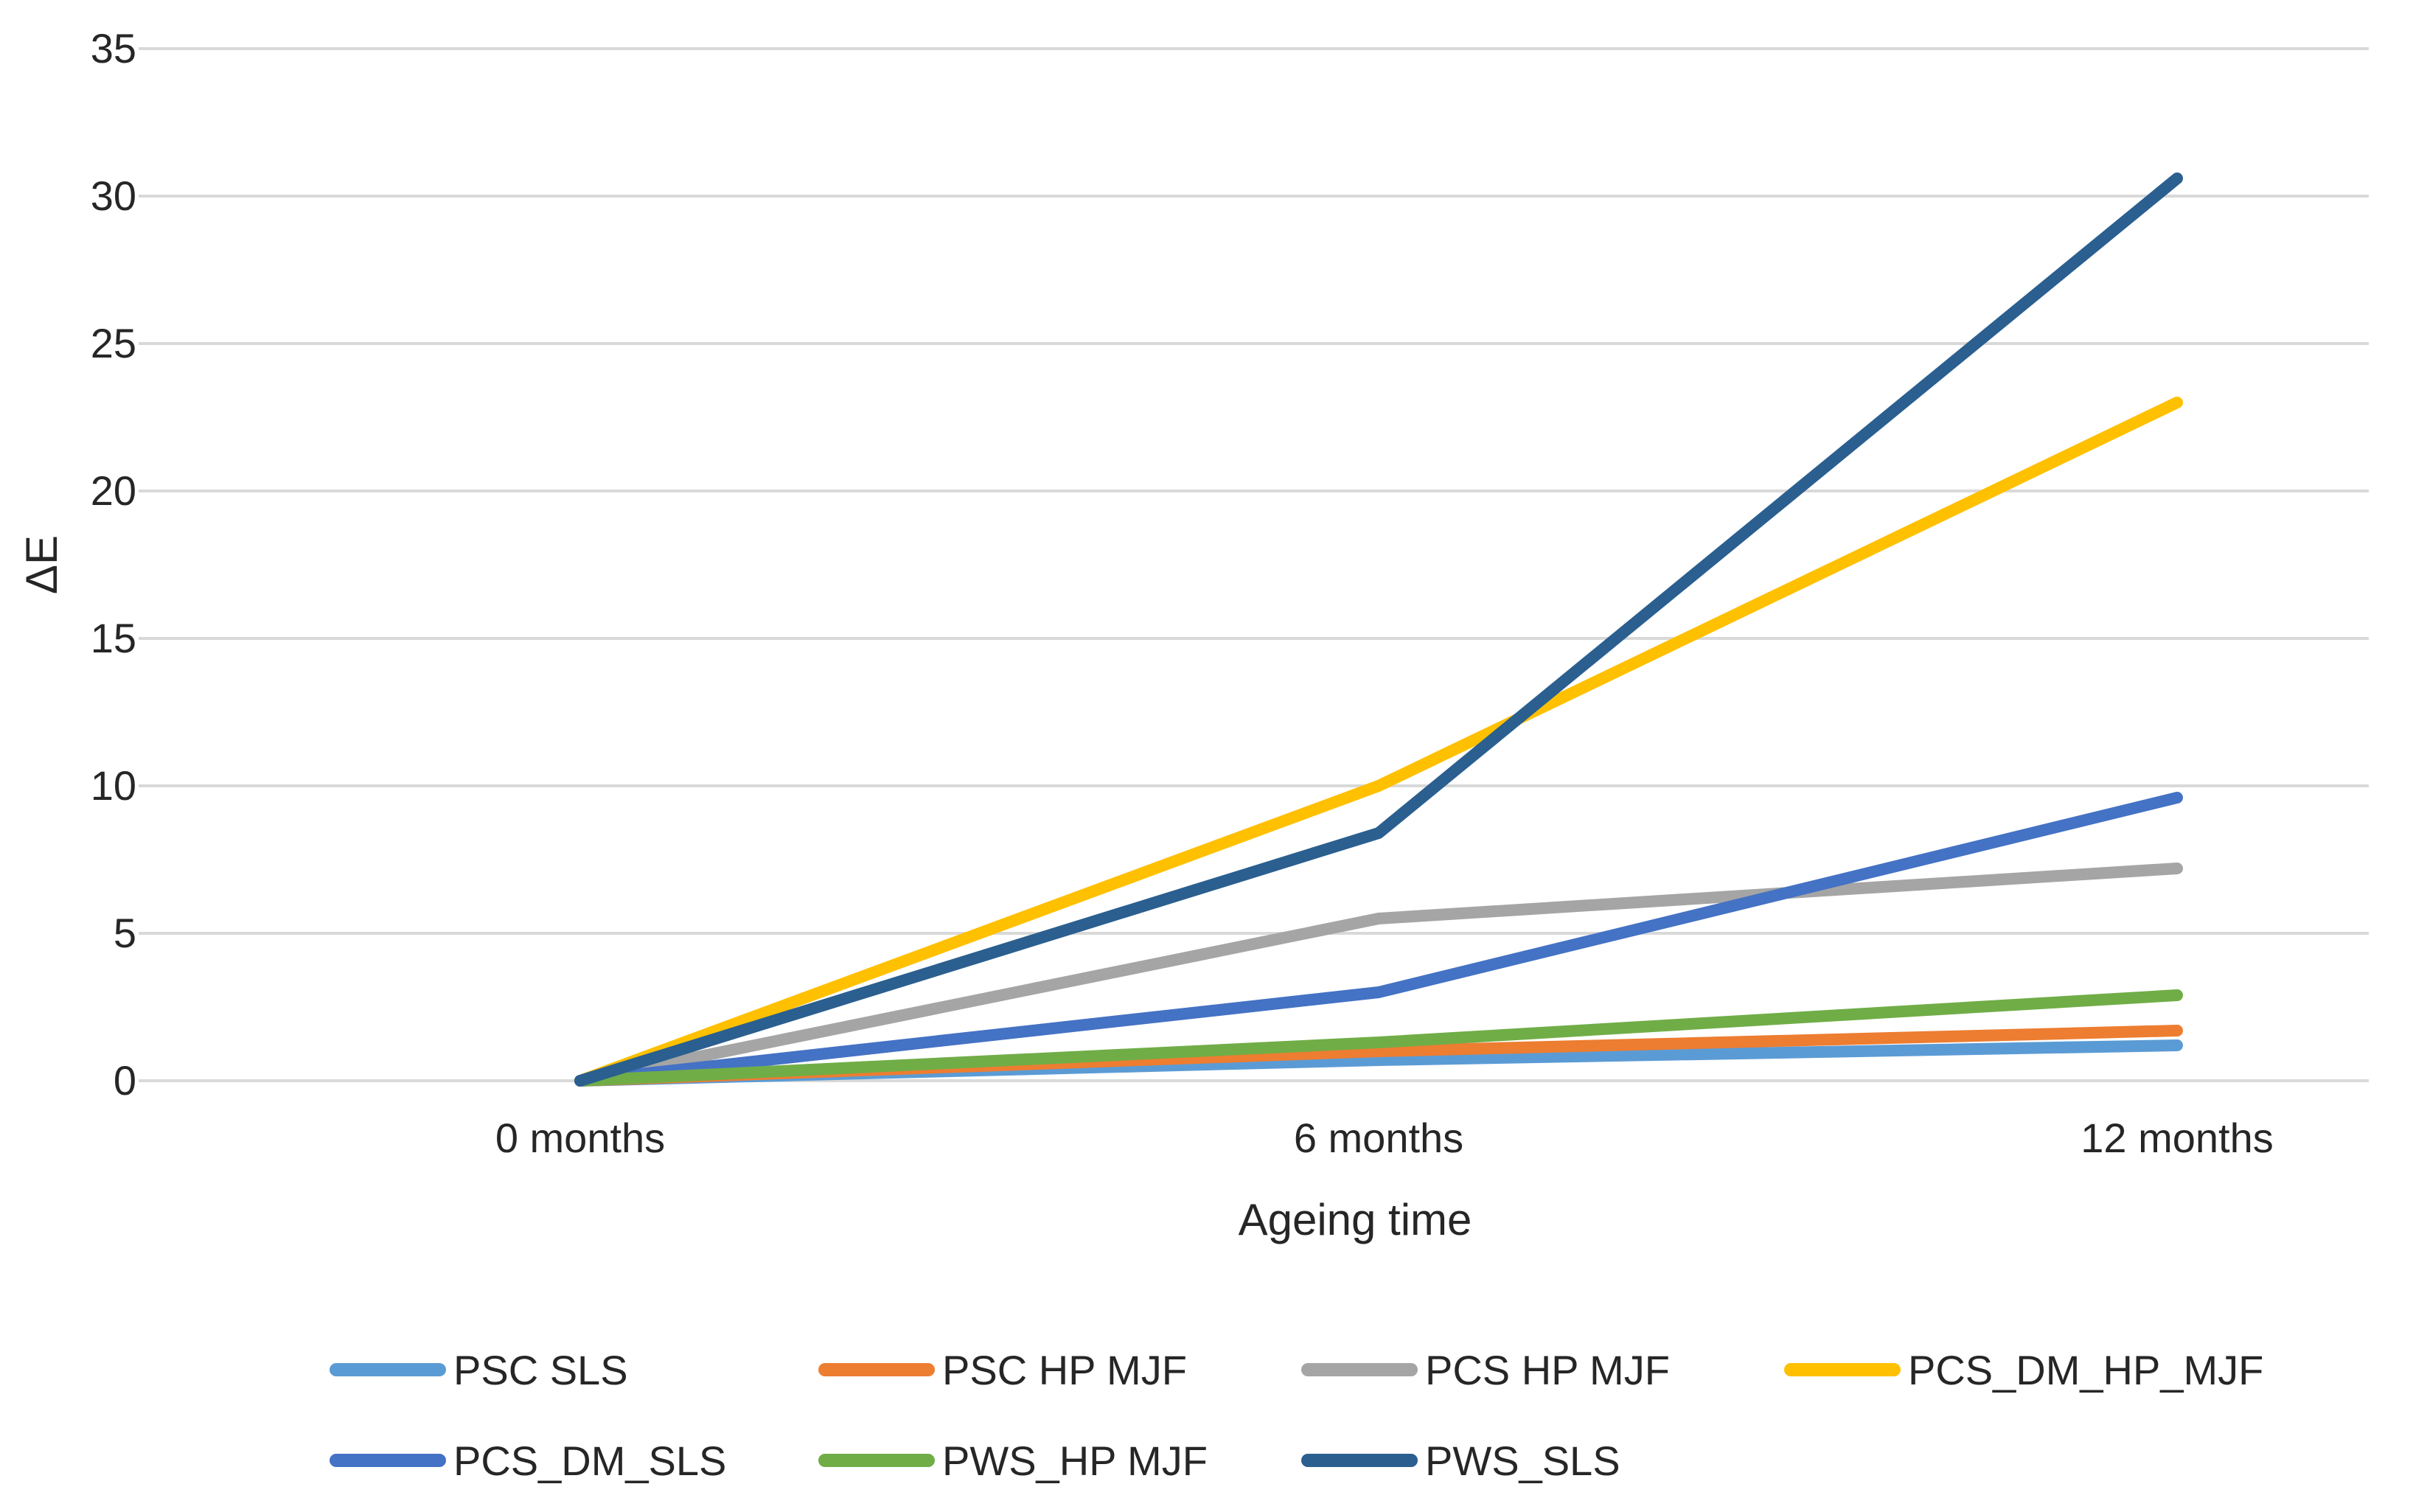 This screenshot has width=2413, height=1512. What do you see at coordinates (2177, 1138) in the screenshot?
I see `x-tick-label: 12 months` at bounding box center [2177, 1138].